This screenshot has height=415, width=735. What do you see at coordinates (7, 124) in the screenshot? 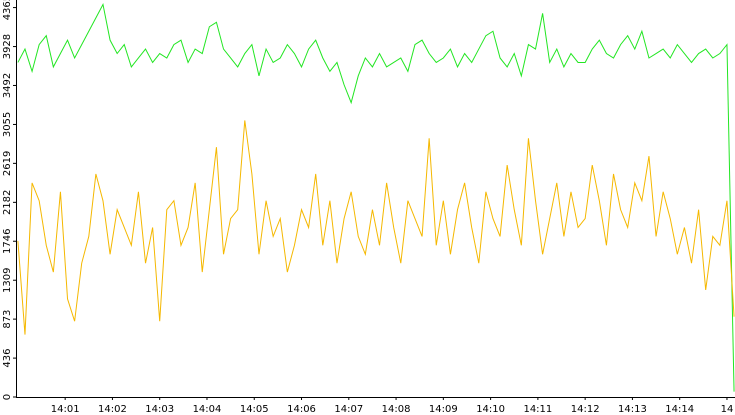
I see `y-tick-label: 3055` at bounding box center [7, 124].